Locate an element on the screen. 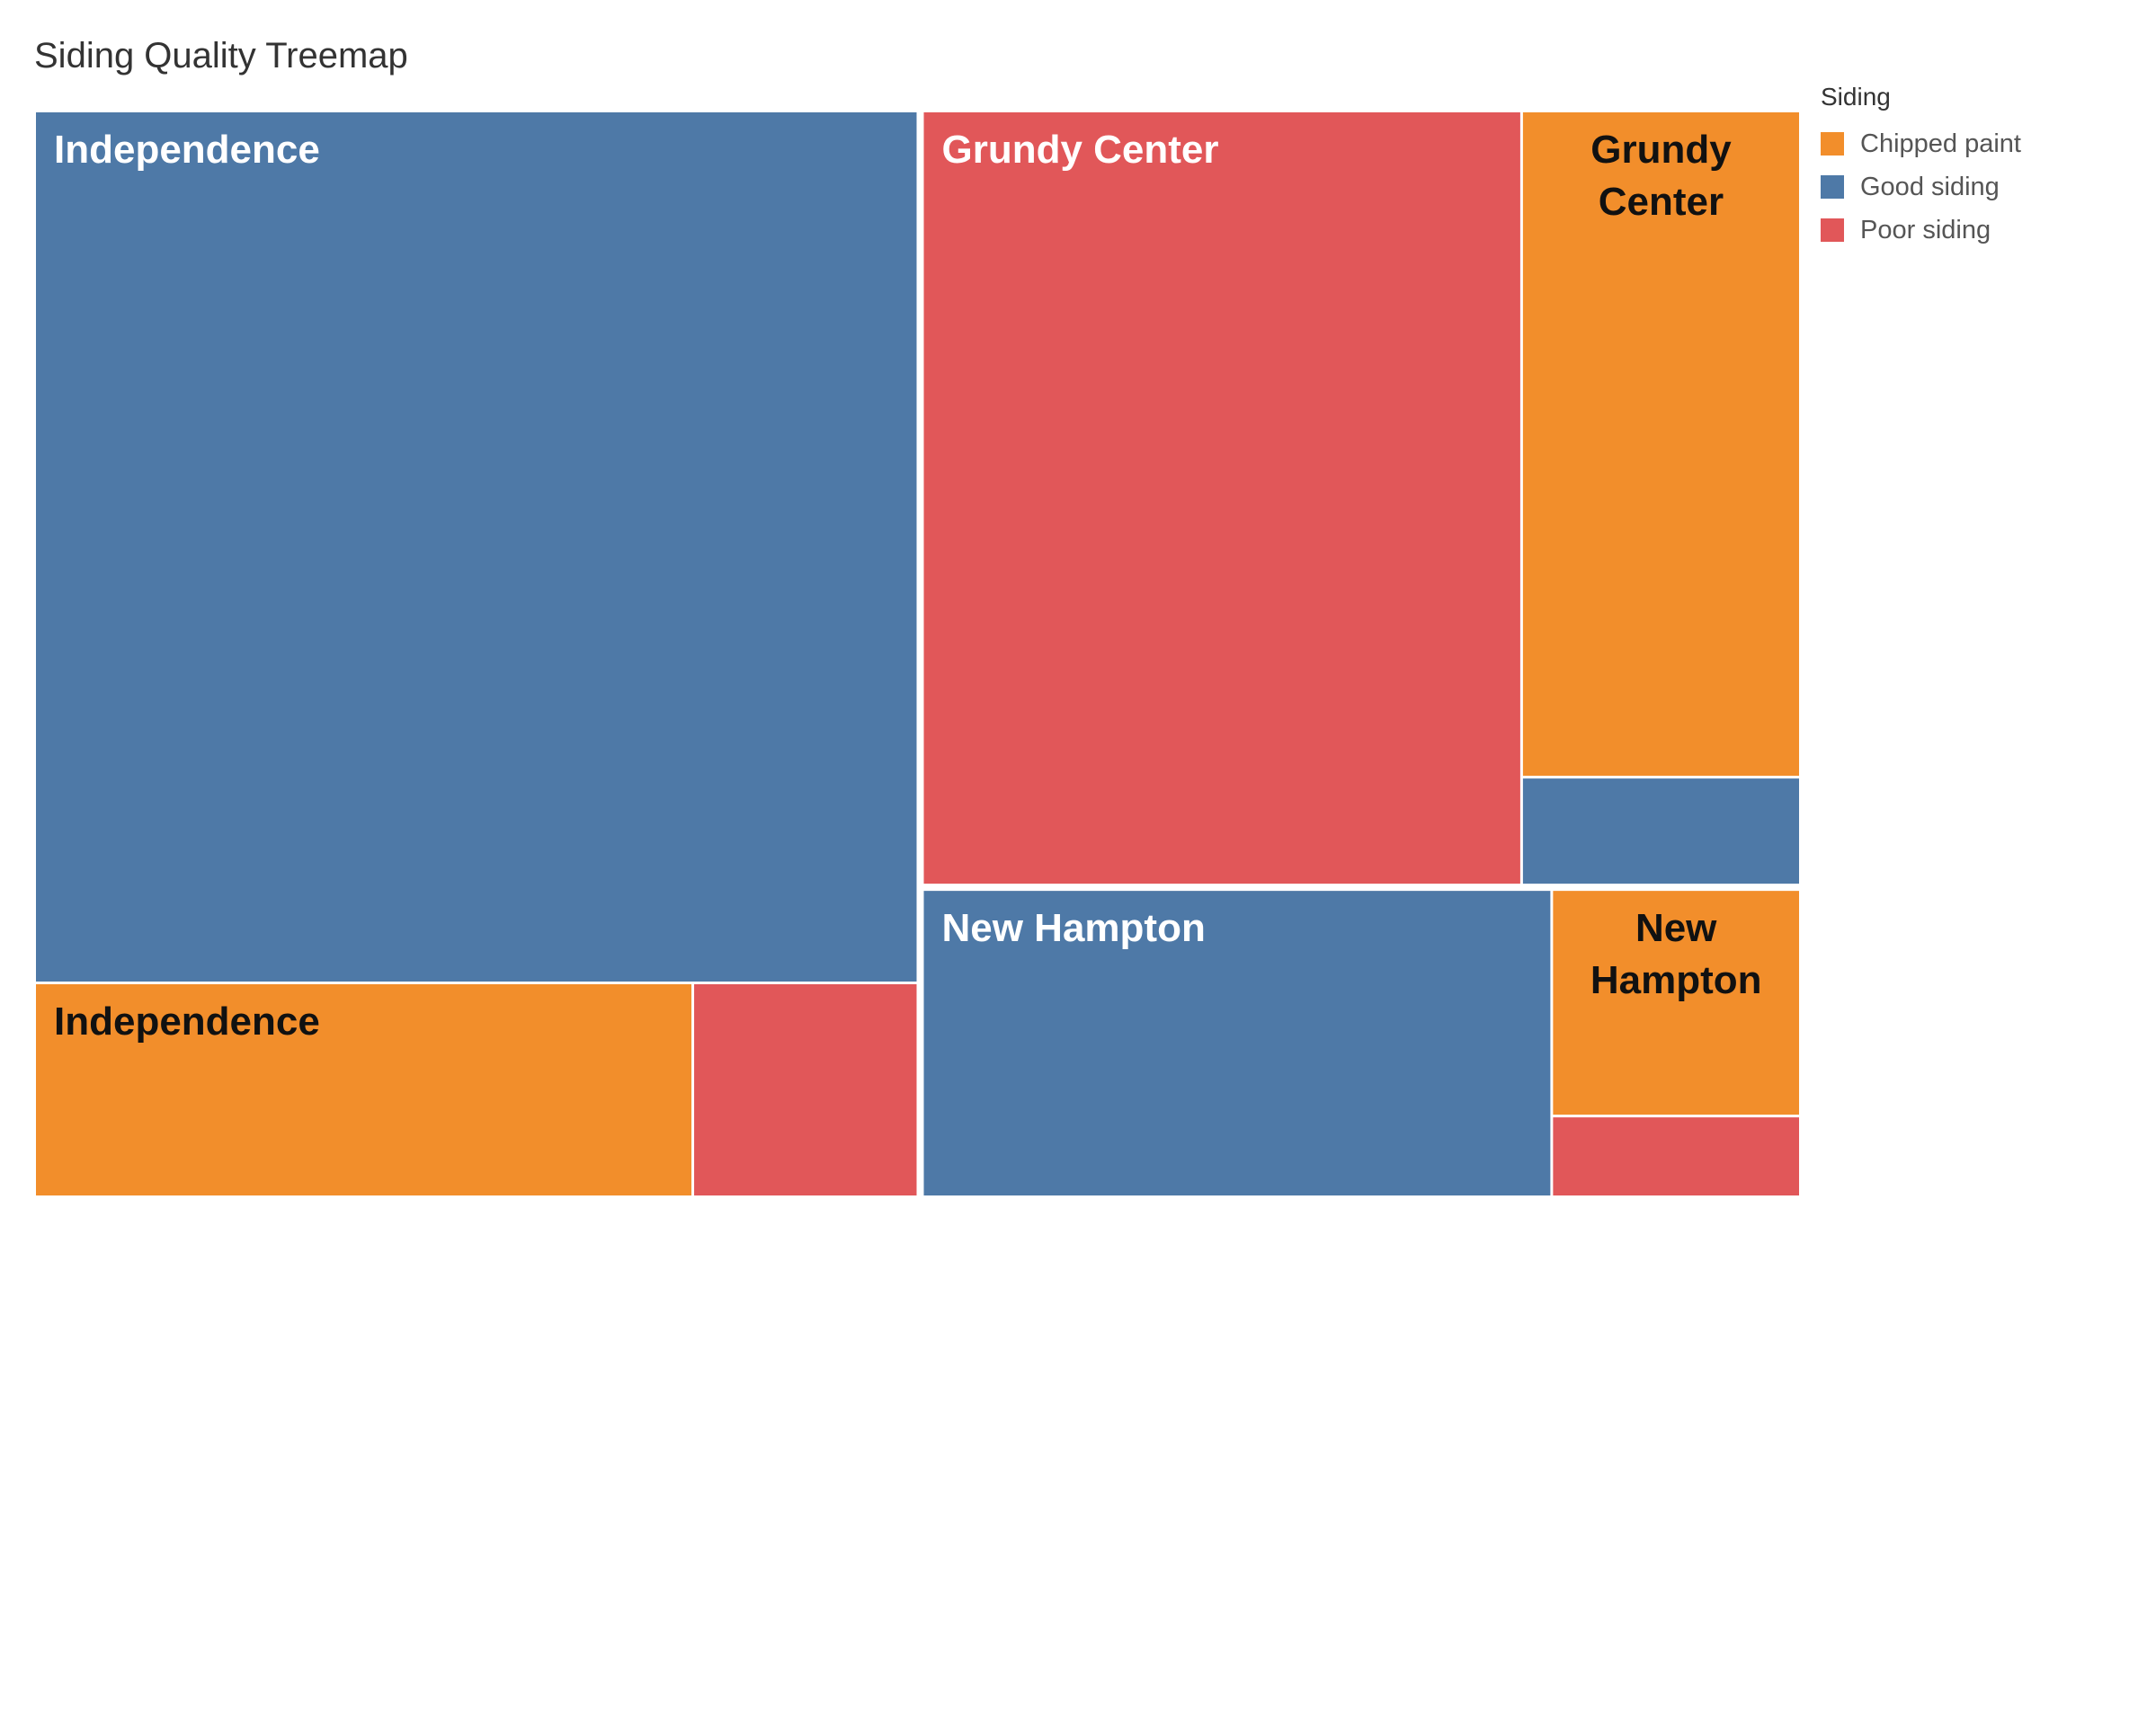  treemap-cell-label: Hampton is located at coordinates (1676, 980).